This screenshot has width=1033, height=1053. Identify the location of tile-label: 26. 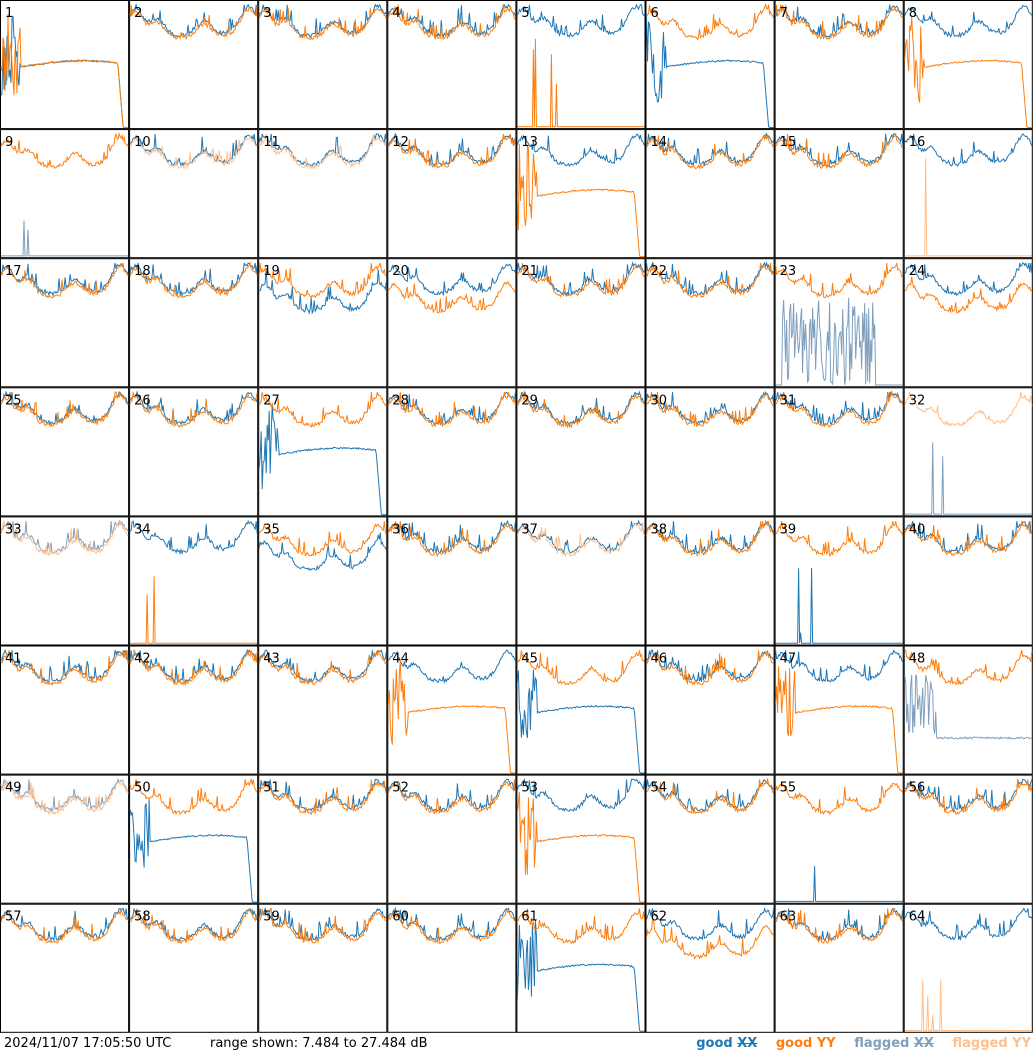
(142, 400).